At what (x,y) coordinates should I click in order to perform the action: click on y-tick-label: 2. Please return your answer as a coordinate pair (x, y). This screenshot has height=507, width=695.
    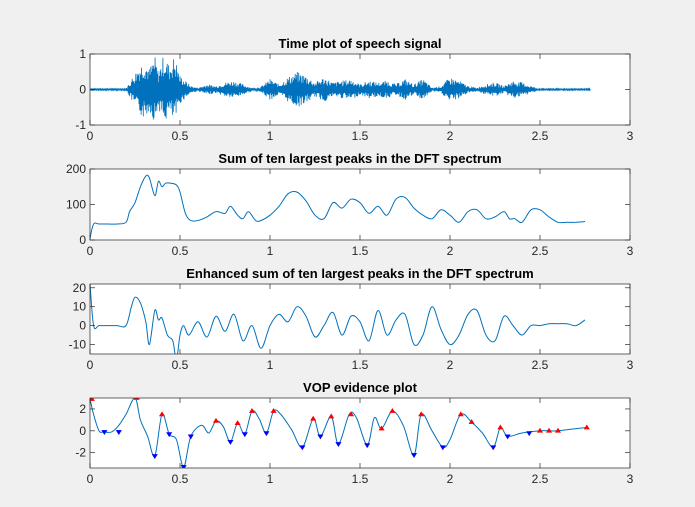
    Looking at the image, I should click on (82, 409).